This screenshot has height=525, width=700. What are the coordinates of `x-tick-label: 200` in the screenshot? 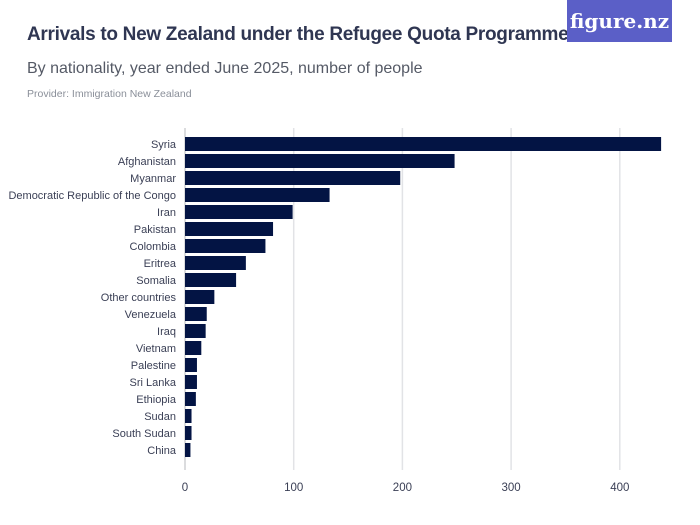 It's located at (402, 488).